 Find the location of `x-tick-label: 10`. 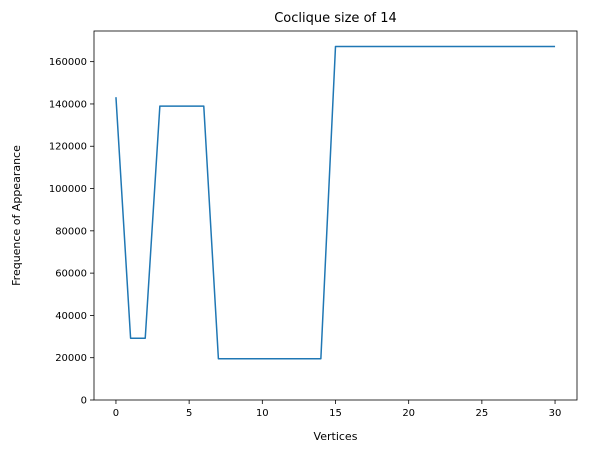

x-tick-label: 10 is located at coordinates (262, 413).